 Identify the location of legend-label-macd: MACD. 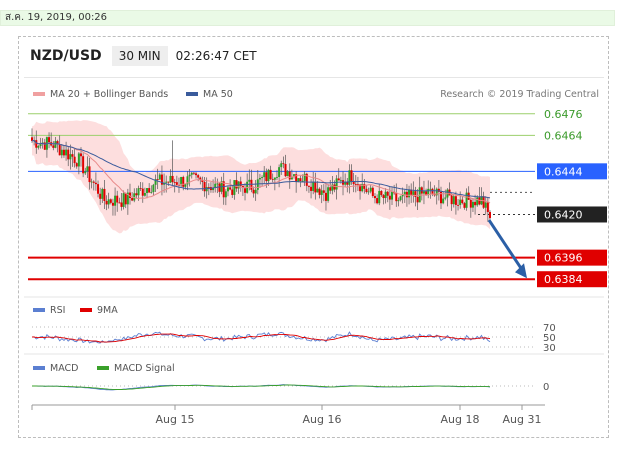
(64, 368).